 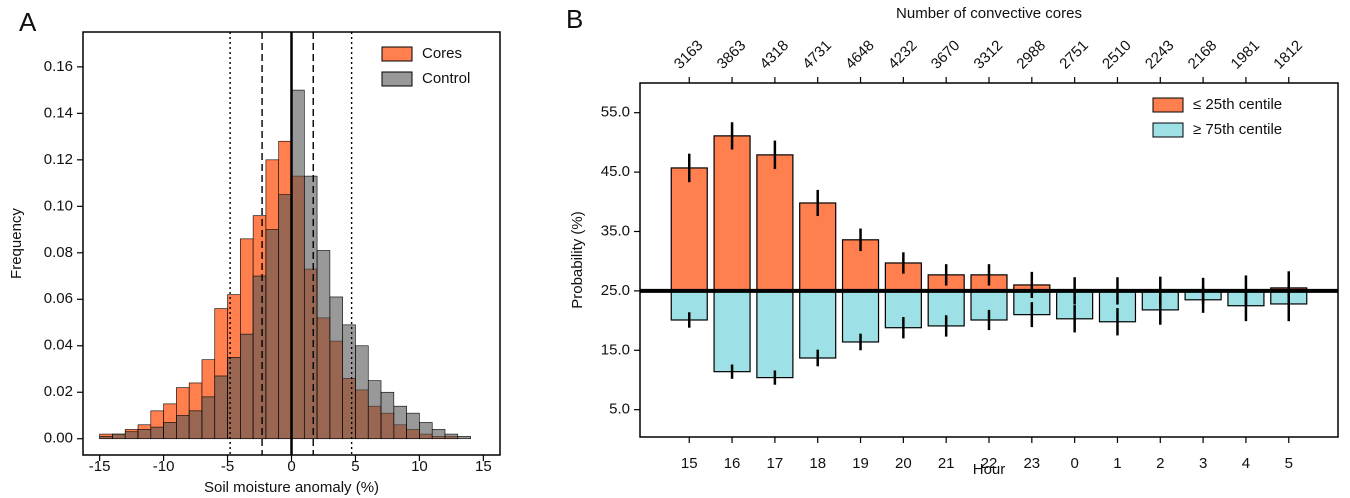 What do you see at coordinates (100, 466) in the screenshot?
I see `x-tick-label: -15` at bounding box center [100, 466].